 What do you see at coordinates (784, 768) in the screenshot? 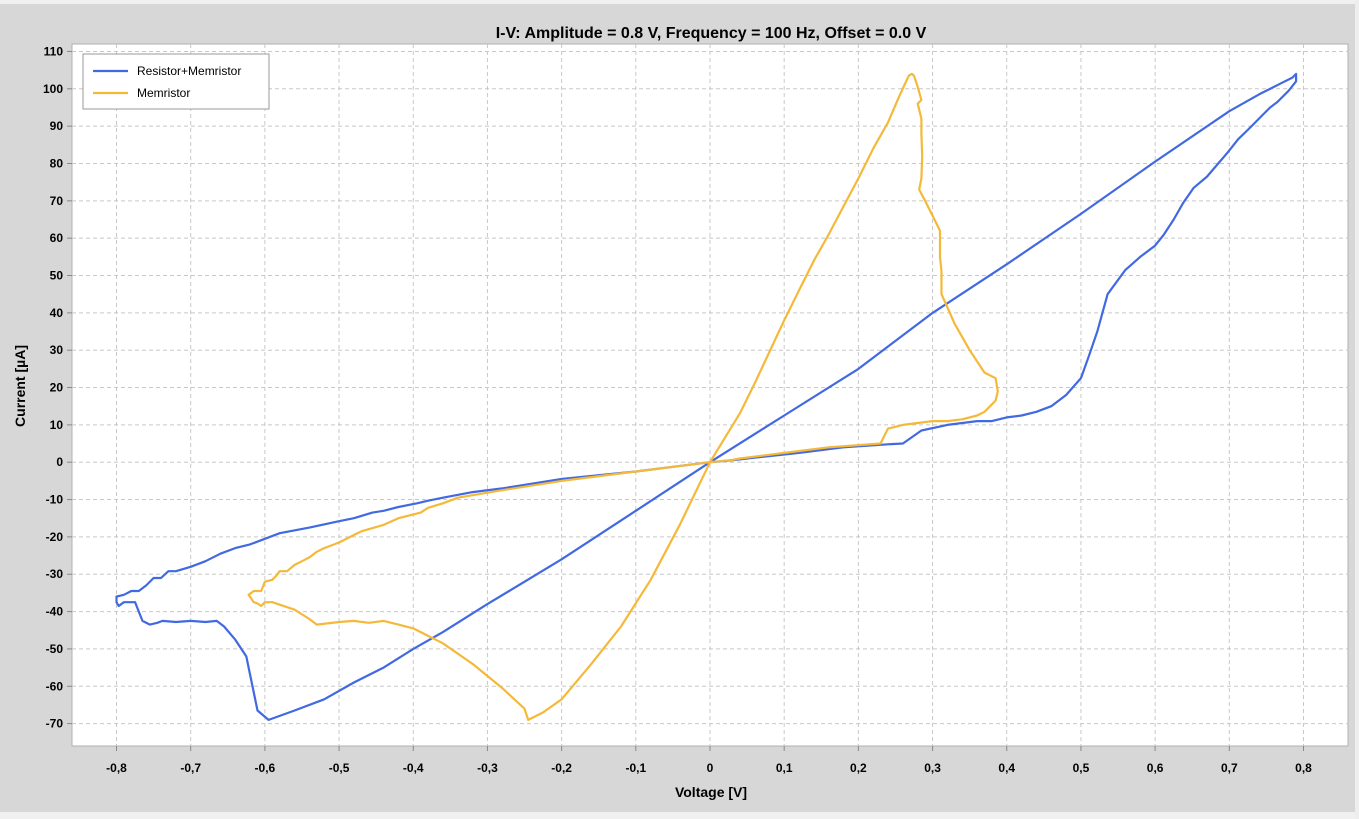
I see `x-tick-label: 0,1` at bounding box center [784, 768].